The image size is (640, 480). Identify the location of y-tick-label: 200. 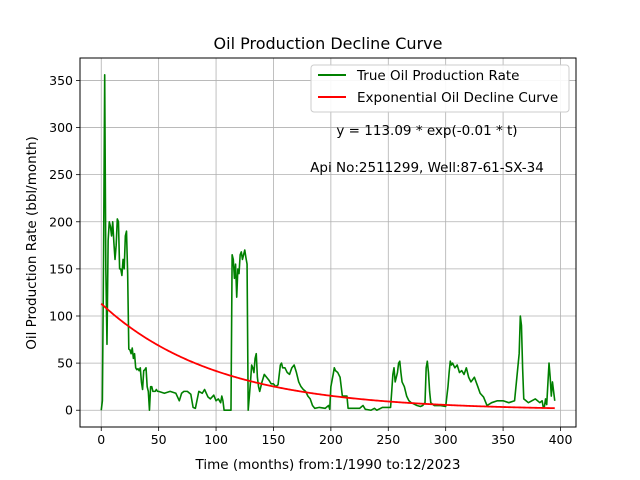
(61, 221).